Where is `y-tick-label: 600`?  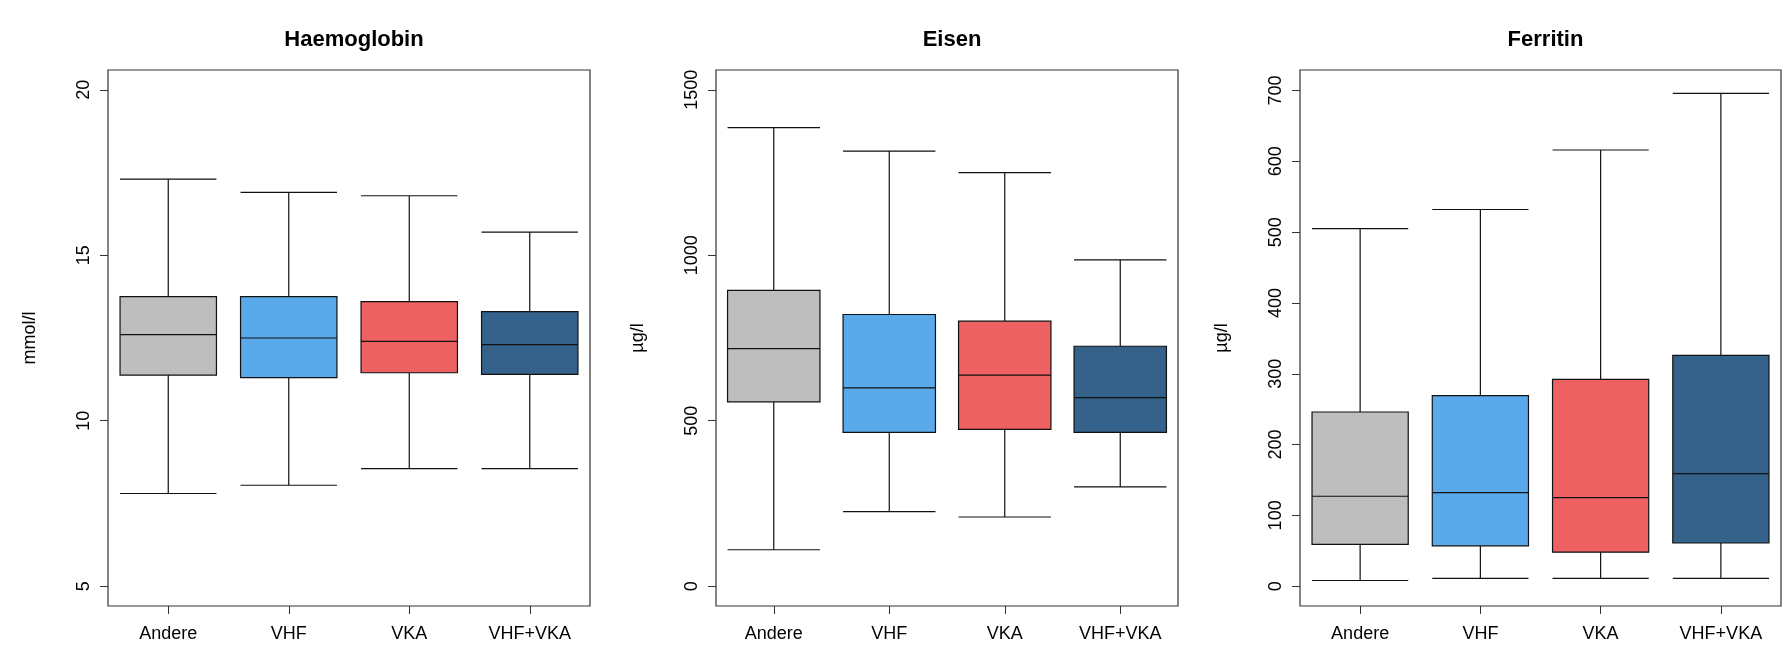 y-tick-label: 600 is located at coordinates (1275, 161).